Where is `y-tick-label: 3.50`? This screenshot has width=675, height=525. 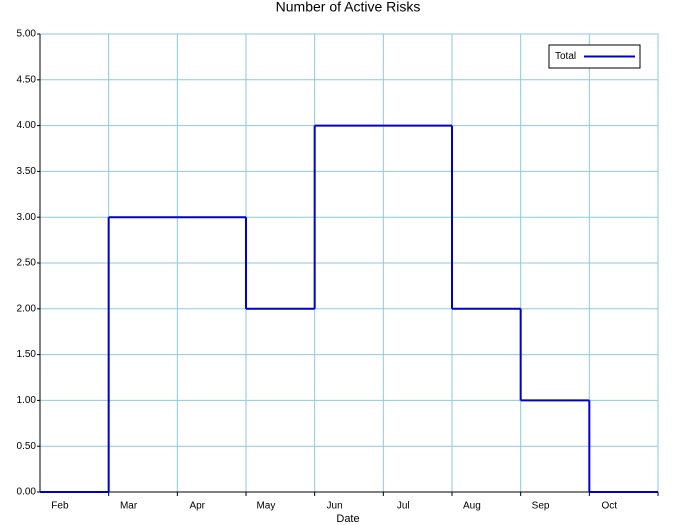
y-tick-label: 3.50 is located at coordinates (27, 171).